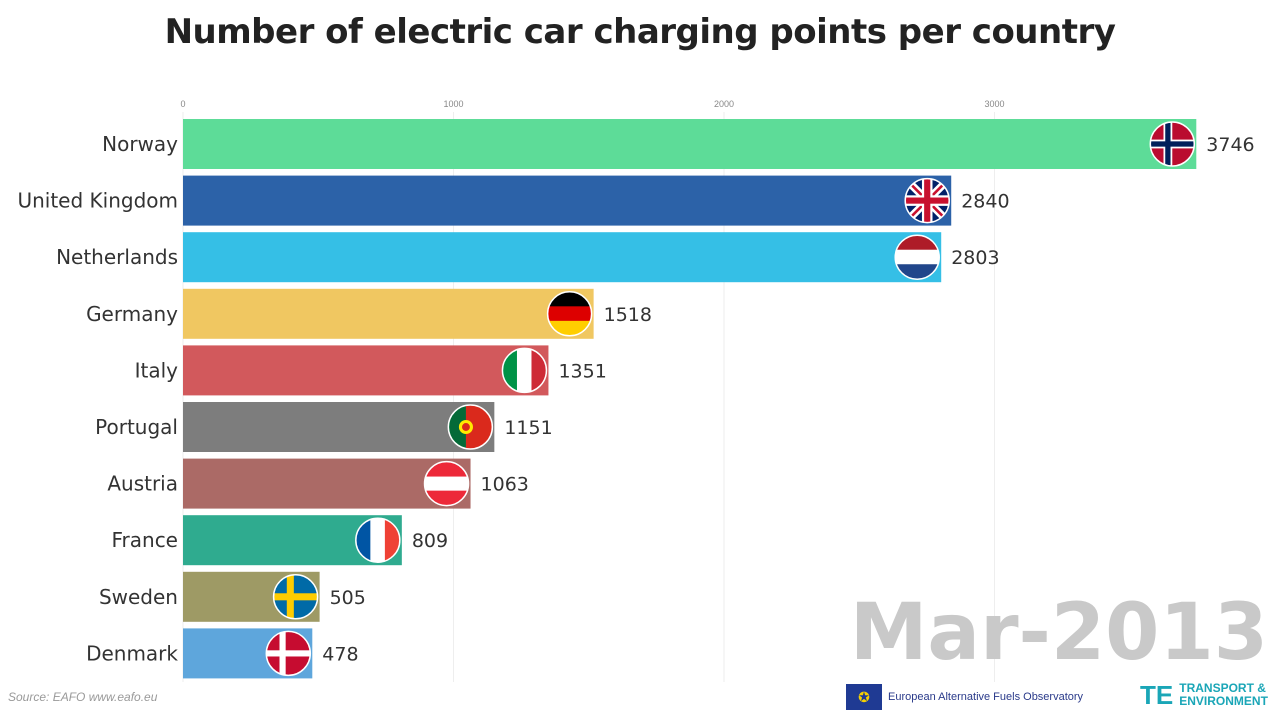 The height and width of the screenshot is (720, 1280). I want to click on value-label: 1063, so click(505, 485).